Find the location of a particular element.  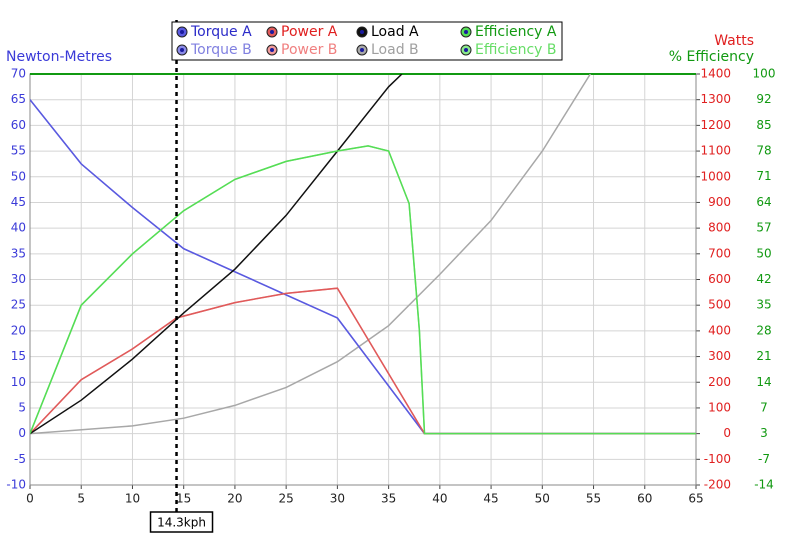

y3-tick-label: 57 is located at coordinates (763, 228).